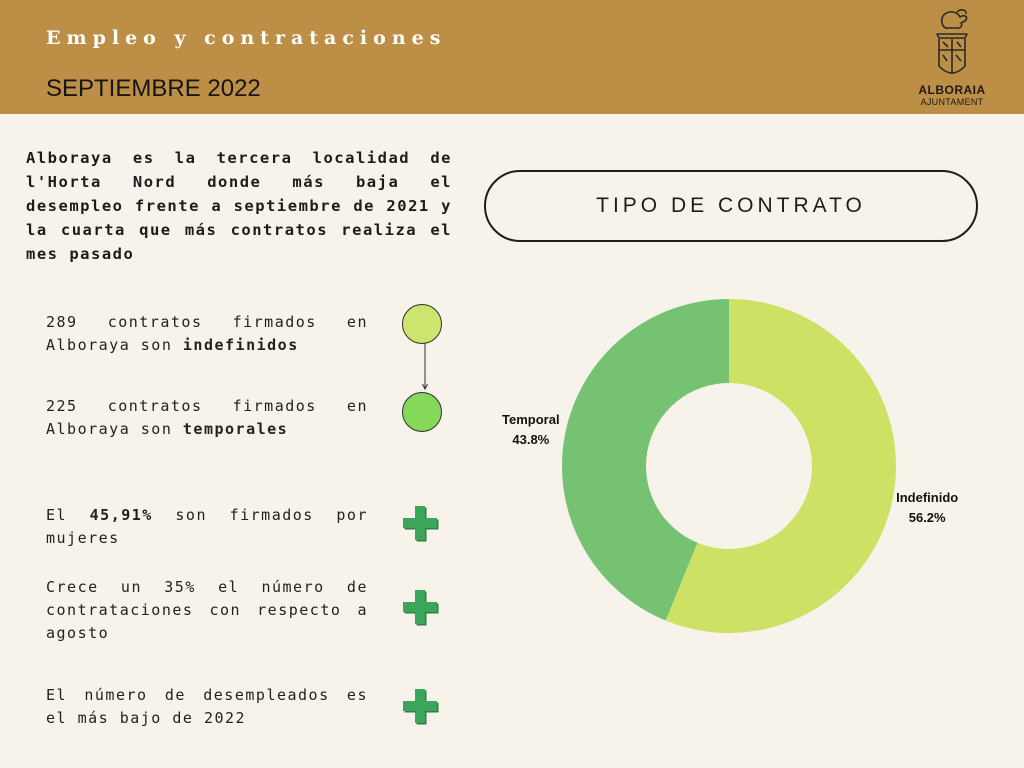 This screenshot has height=768, width=1024. I want to click on pill-label: TIPO DE CONTRATO, so click(731, 205).